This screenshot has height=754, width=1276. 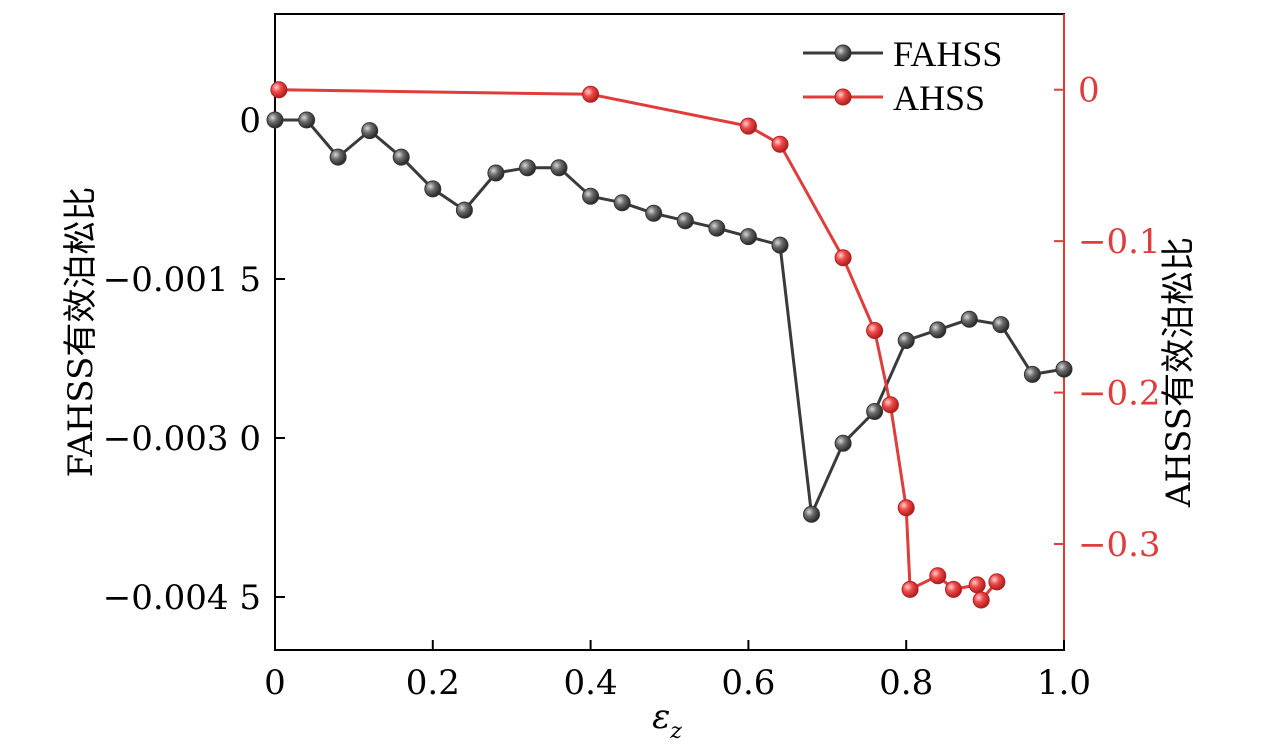 What do you see at coordinates (194, 359) in the screenshot?
I see `y-left-axis-ticks: 0 −0.001 5 −0.003 0 −0.004 5` at bounding box center [194, 359].